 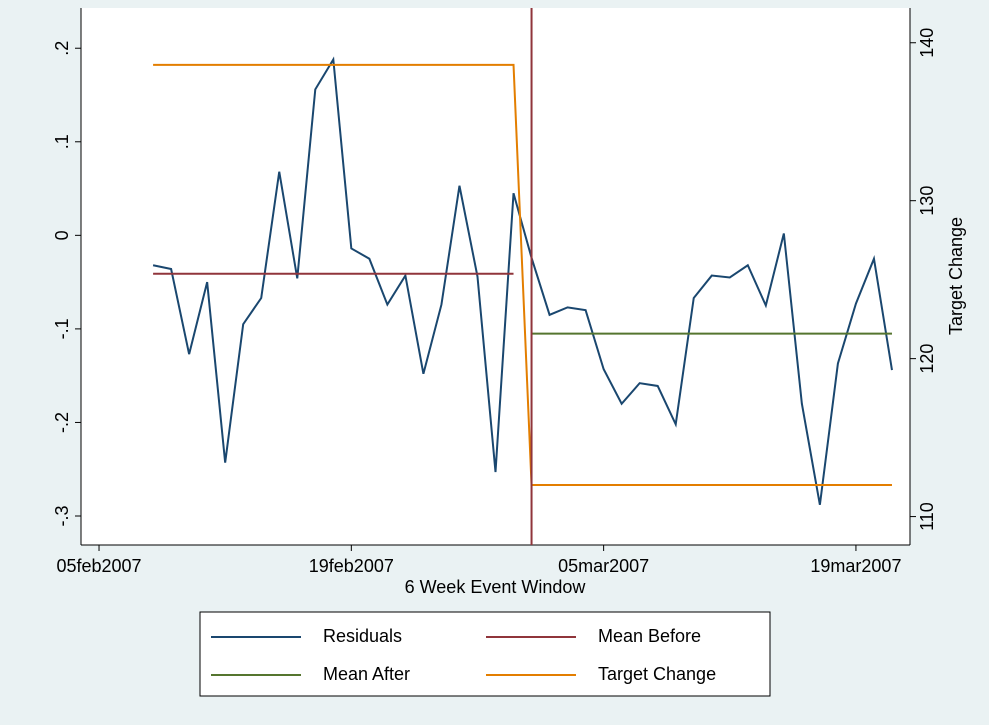 What do you see at coordinates (956, 276) in the screenshot?
I see `y2-axis-title: Target Change` at bounding box center [956, 276].